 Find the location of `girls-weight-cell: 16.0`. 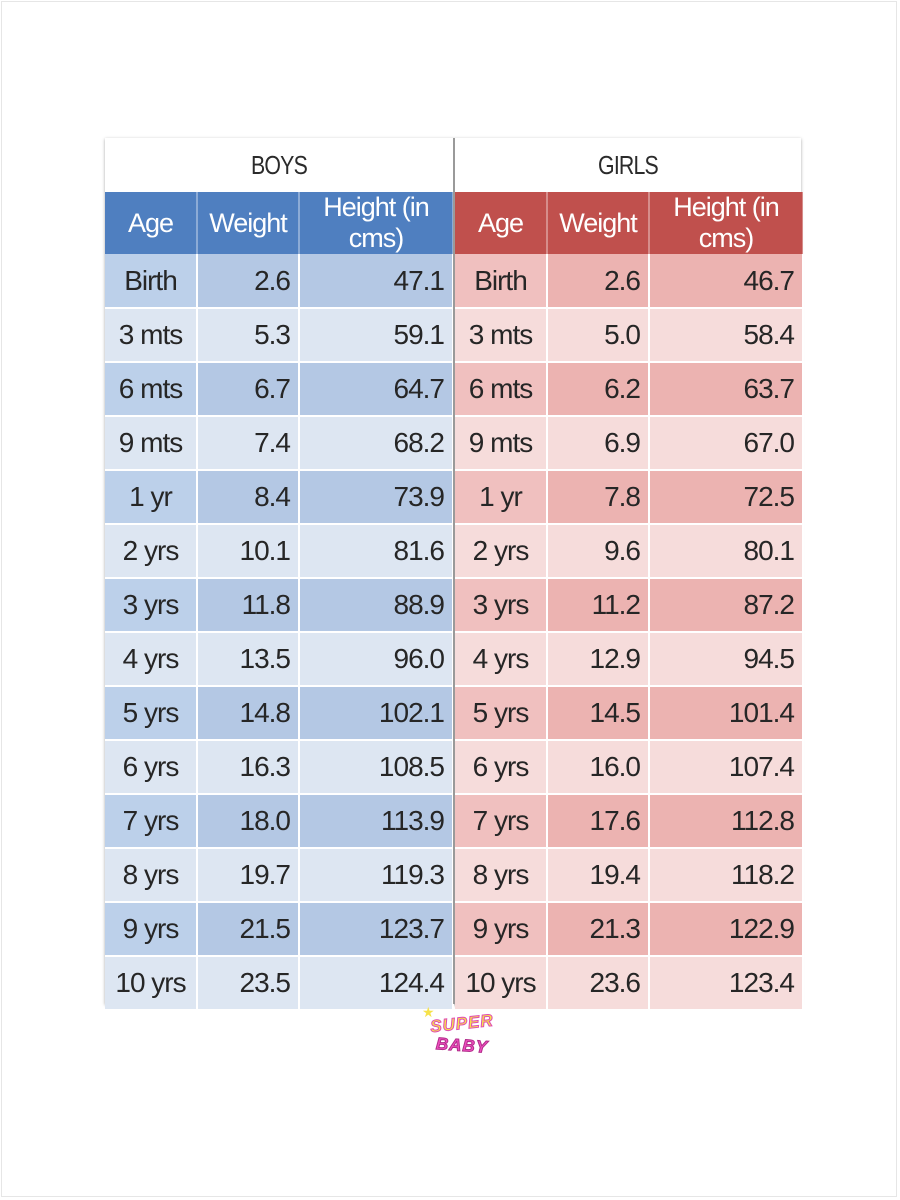

girls-weight-cell: 16.0 is located at coordinates (598, 767).